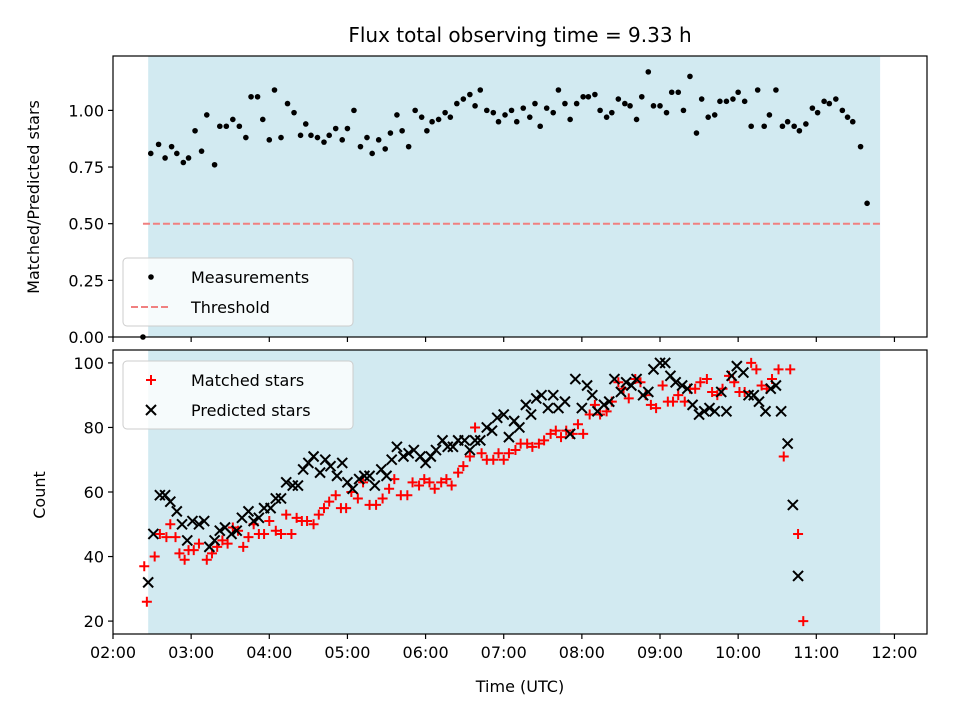  I want to click on top-y-axis-label: Matched/Predicted stars, so click(33, 197).